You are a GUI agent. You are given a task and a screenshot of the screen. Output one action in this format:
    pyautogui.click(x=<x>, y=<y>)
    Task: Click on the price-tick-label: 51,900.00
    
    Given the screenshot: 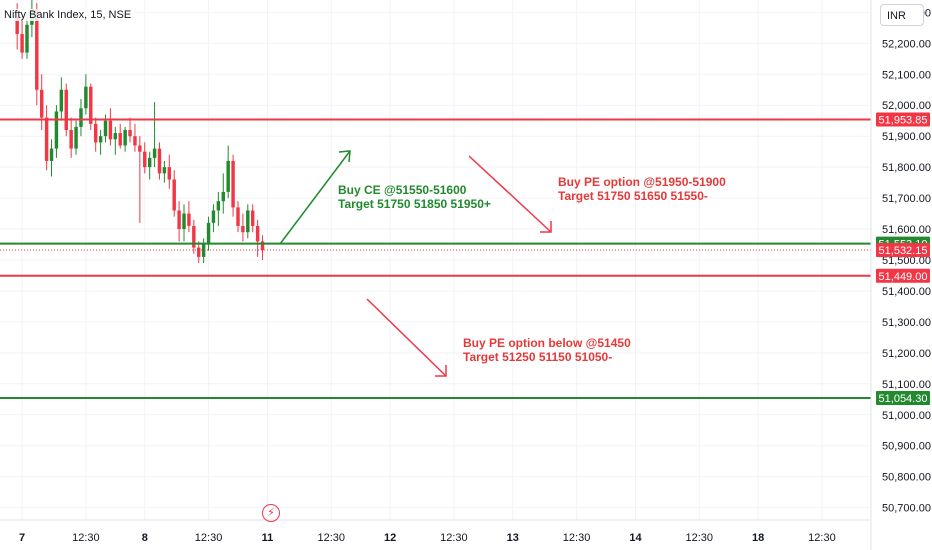 What is the action you would take?
    pyautogui.click(x=906, y=137)
    